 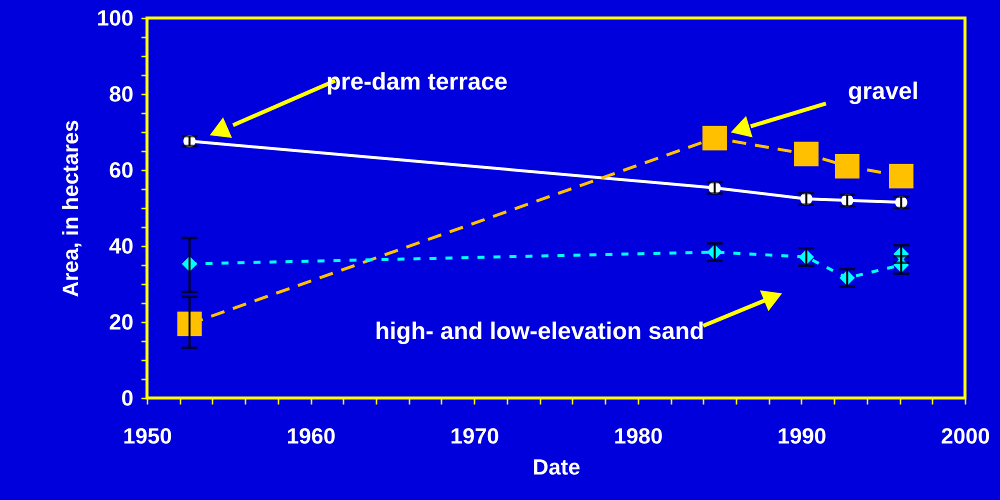 What do you see at coordinates (539, 331) in the screenshot?
I see `annotation: high- and low-elevation sand` at bounding box center [539, 331].